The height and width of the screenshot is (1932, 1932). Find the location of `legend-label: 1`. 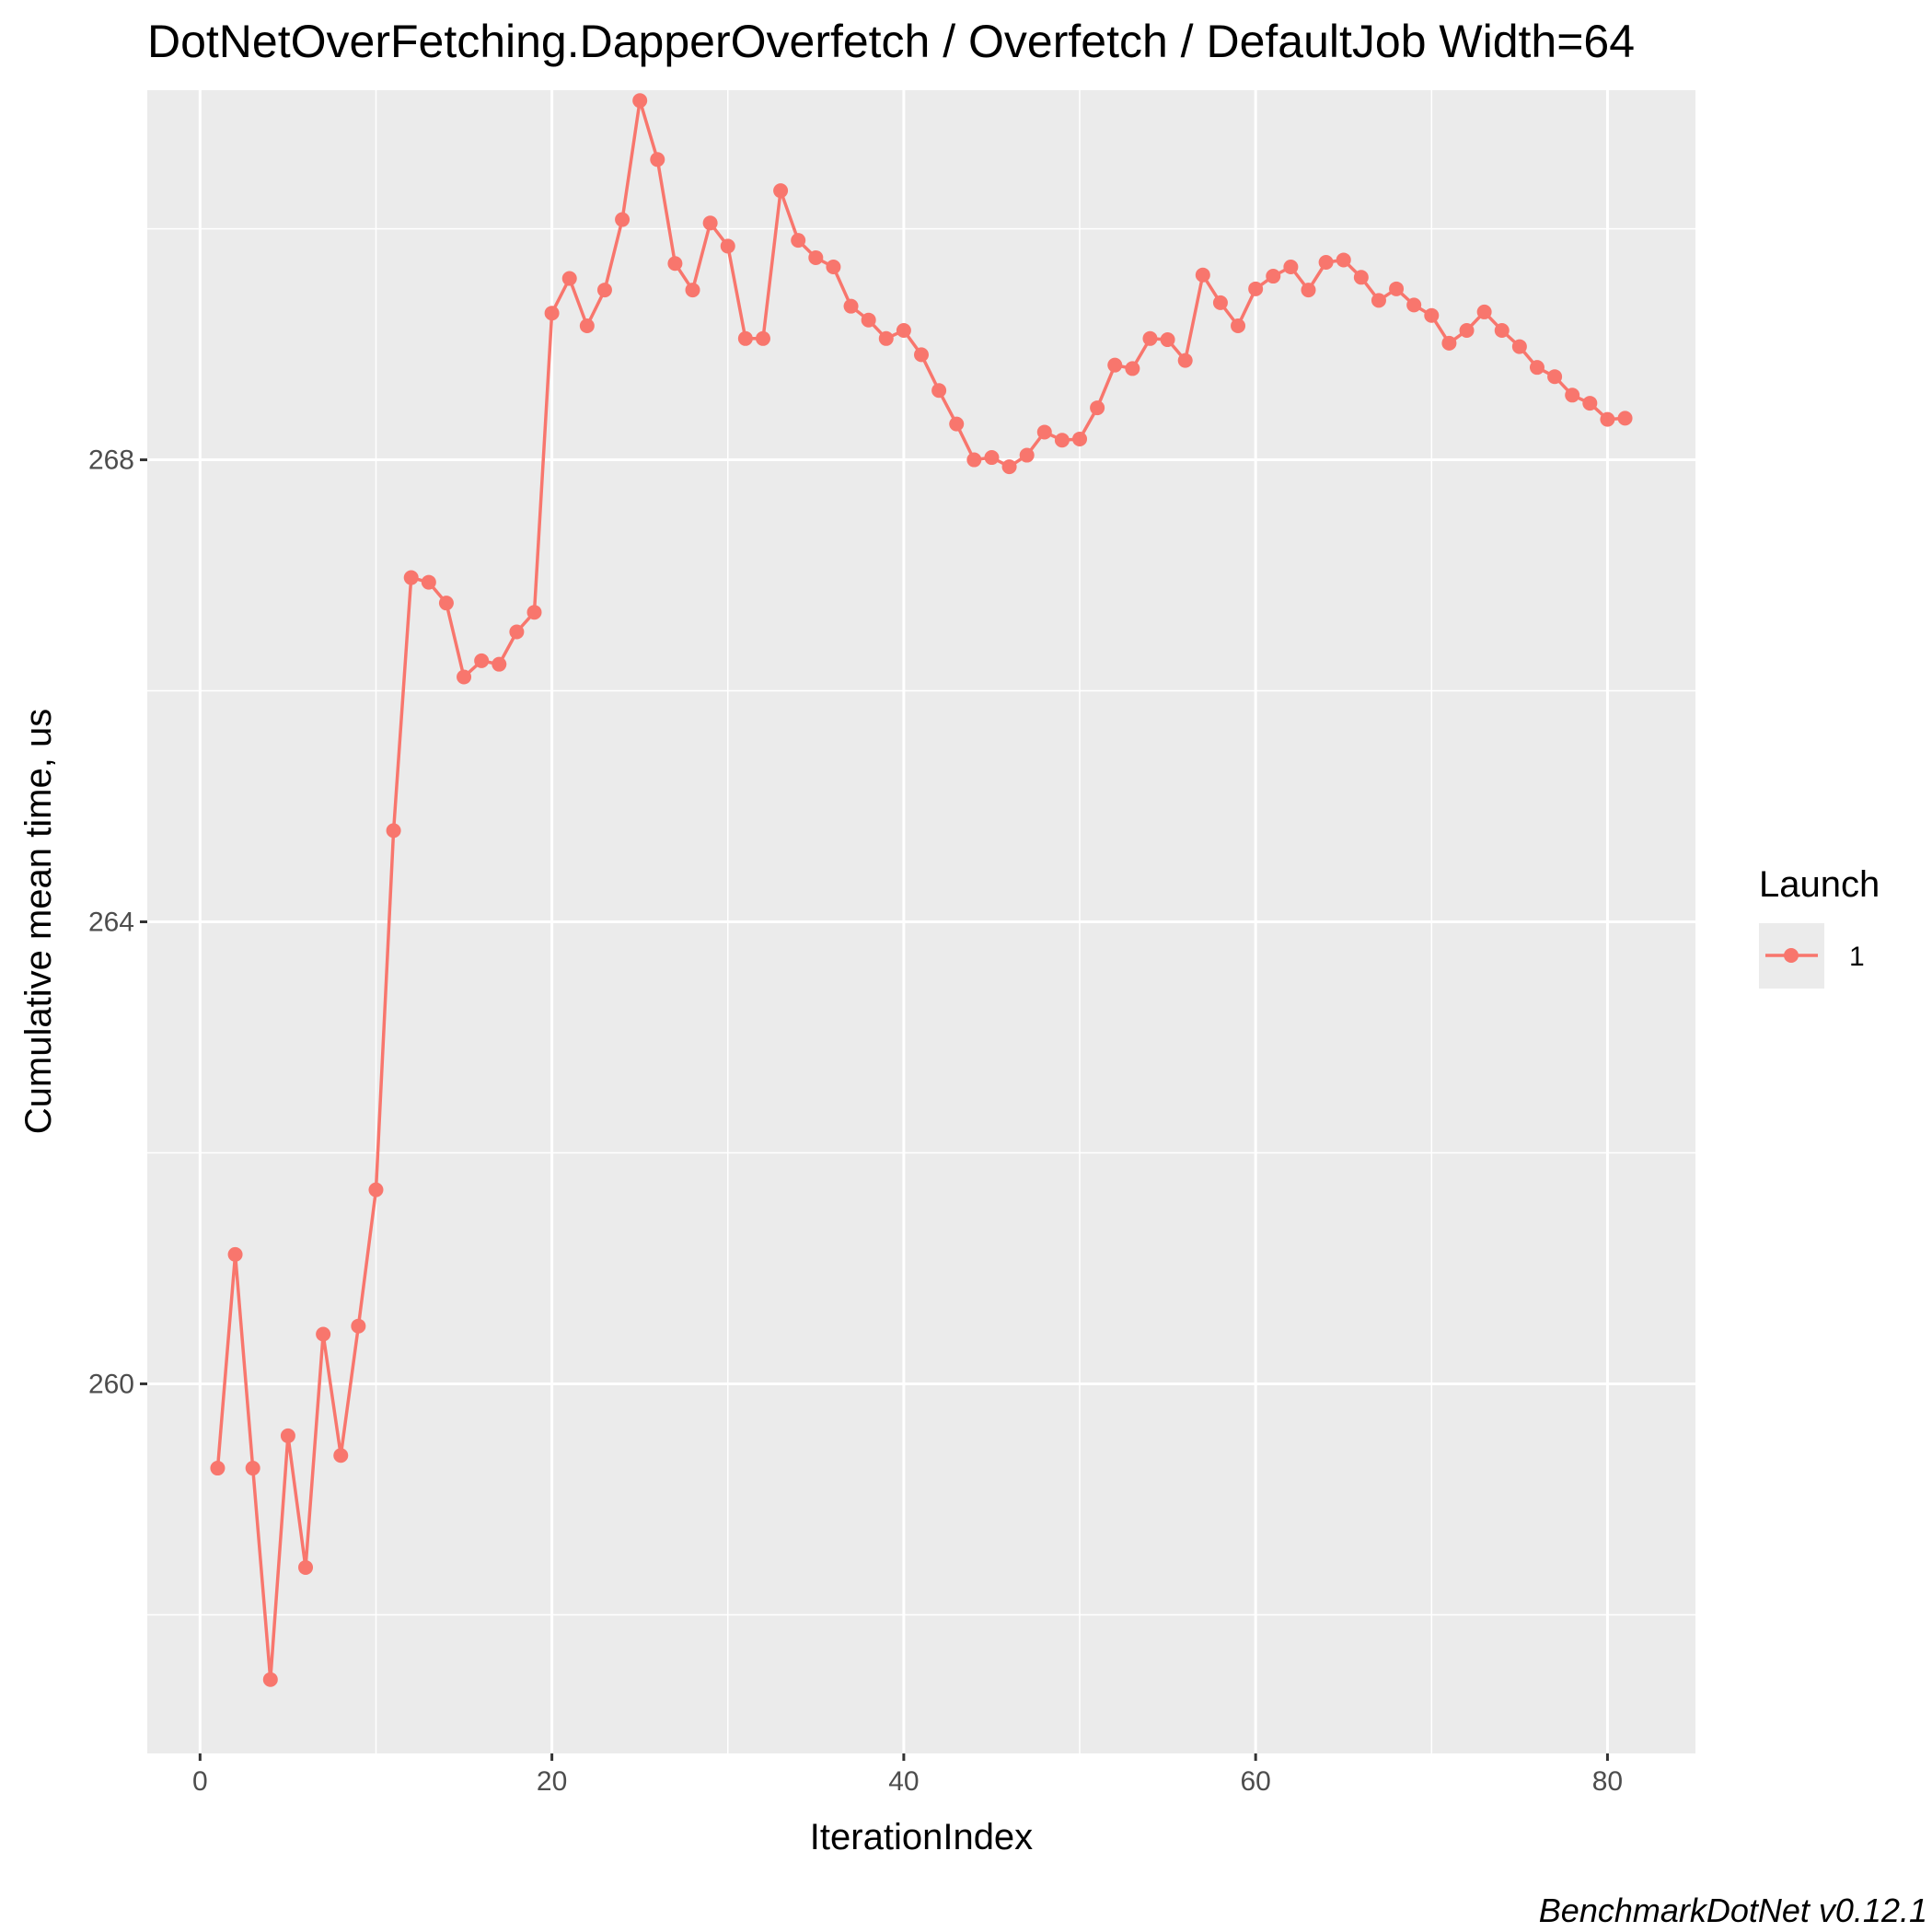

legend-label: 1 is located at coordinates (1857, 957).